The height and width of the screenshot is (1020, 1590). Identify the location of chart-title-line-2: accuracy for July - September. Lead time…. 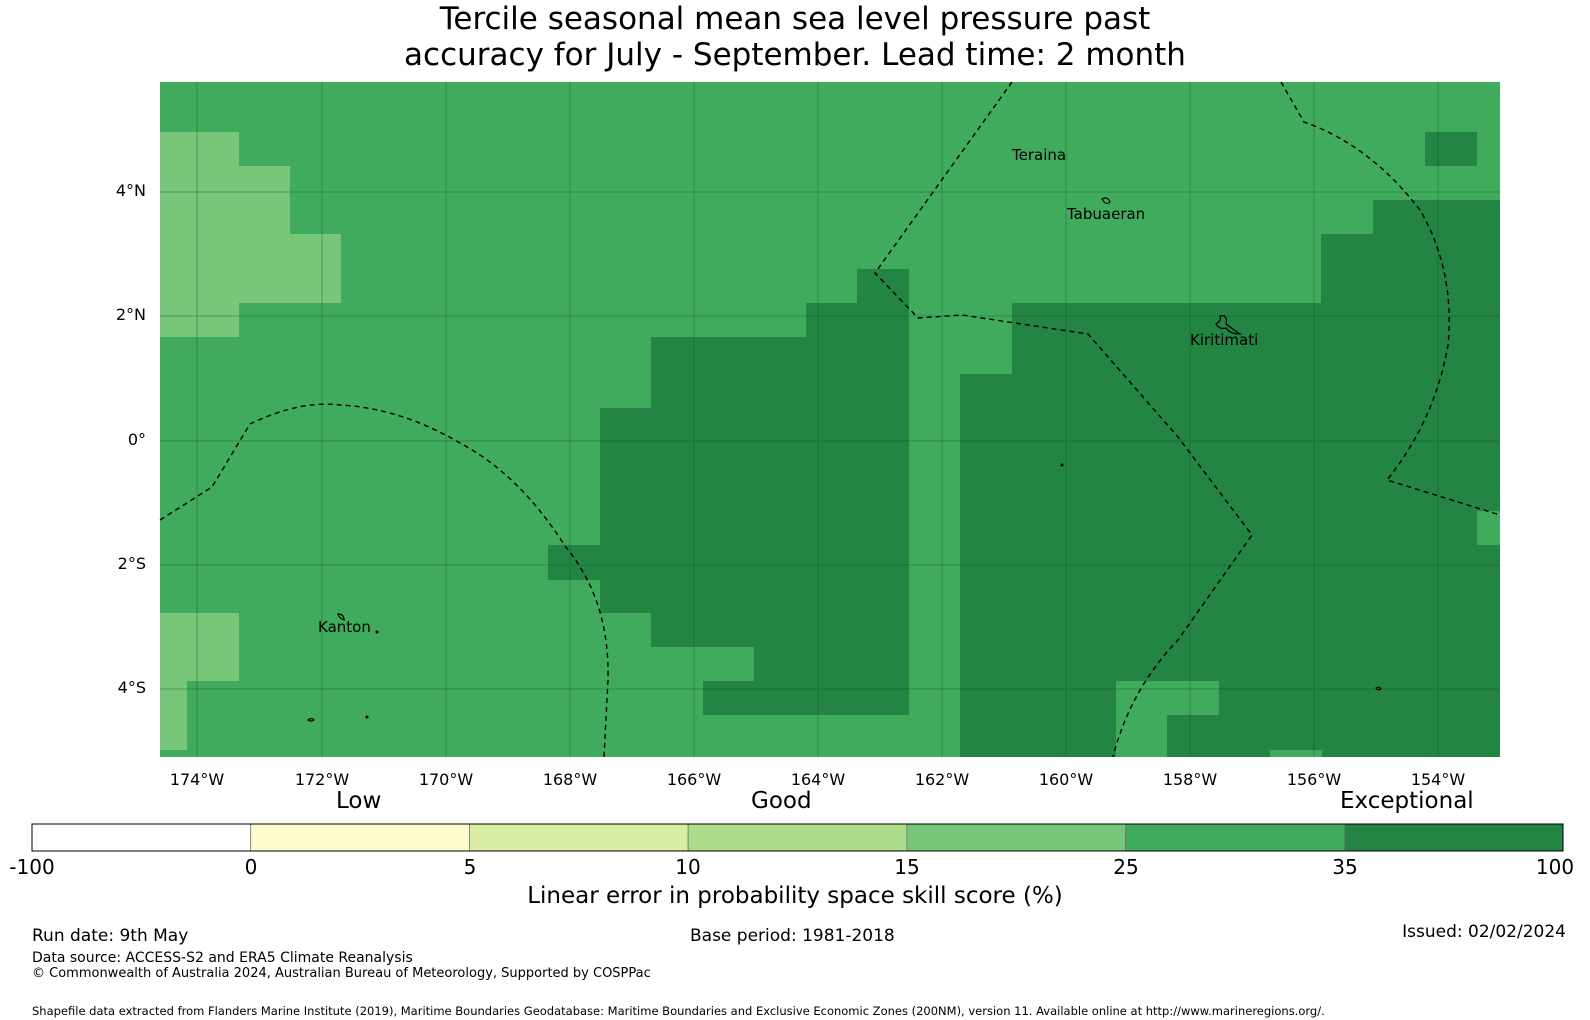
(795, 55).